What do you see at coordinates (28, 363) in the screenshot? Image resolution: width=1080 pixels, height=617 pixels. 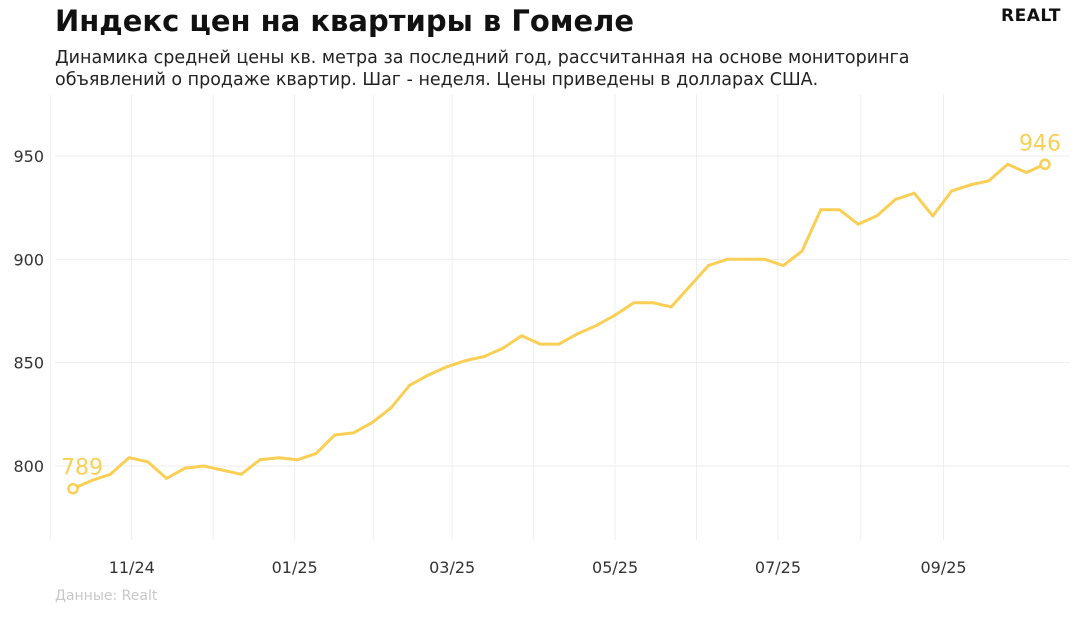 I see `y-tick-label: 850` at bounding box center [28, 363].